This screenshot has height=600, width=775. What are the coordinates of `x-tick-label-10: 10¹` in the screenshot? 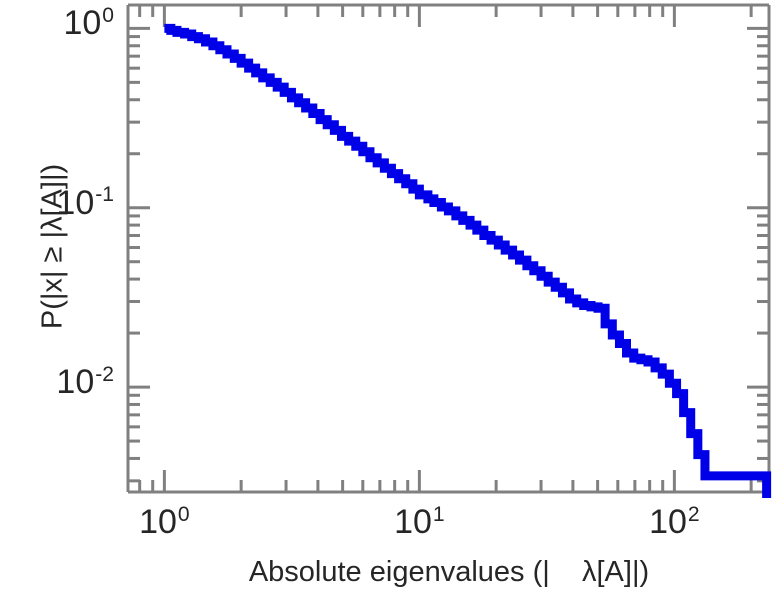 It's located at (419, 521).